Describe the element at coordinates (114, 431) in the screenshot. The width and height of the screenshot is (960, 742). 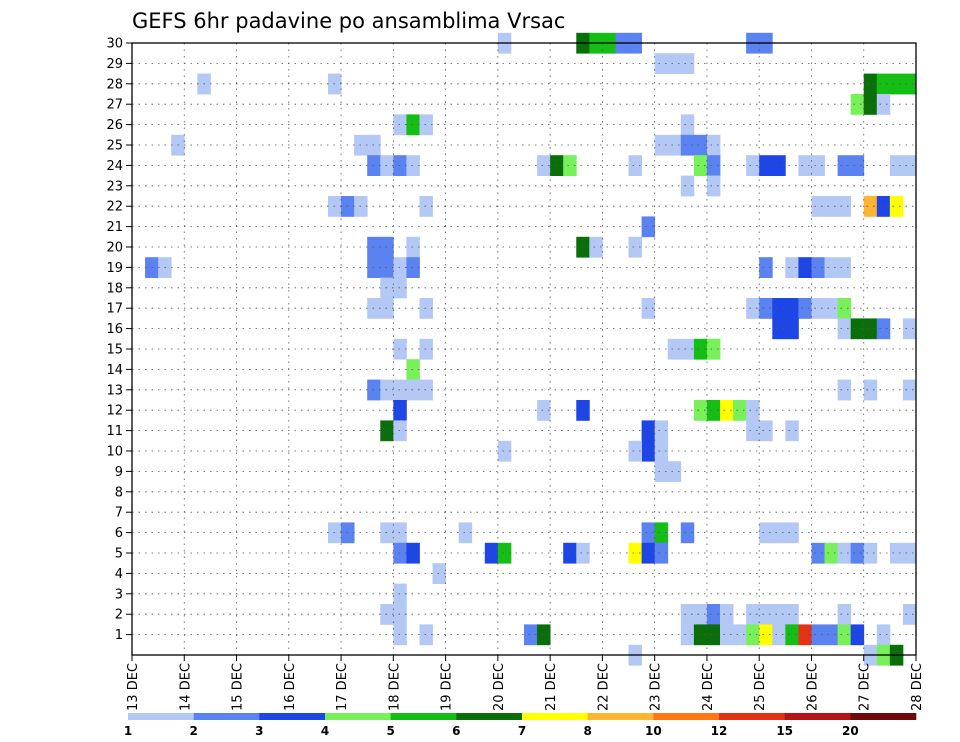
I see `y-tick-label: 11` at that location.